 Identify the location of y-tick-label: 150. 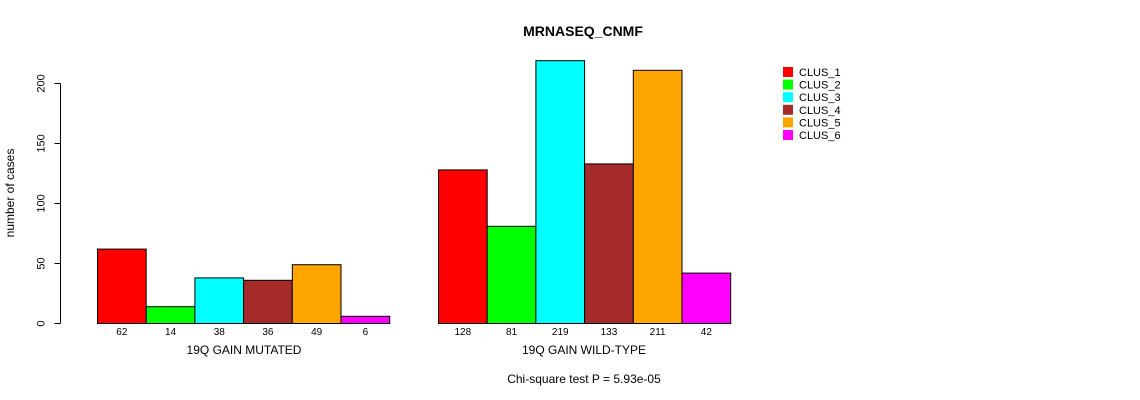
(42, 143).